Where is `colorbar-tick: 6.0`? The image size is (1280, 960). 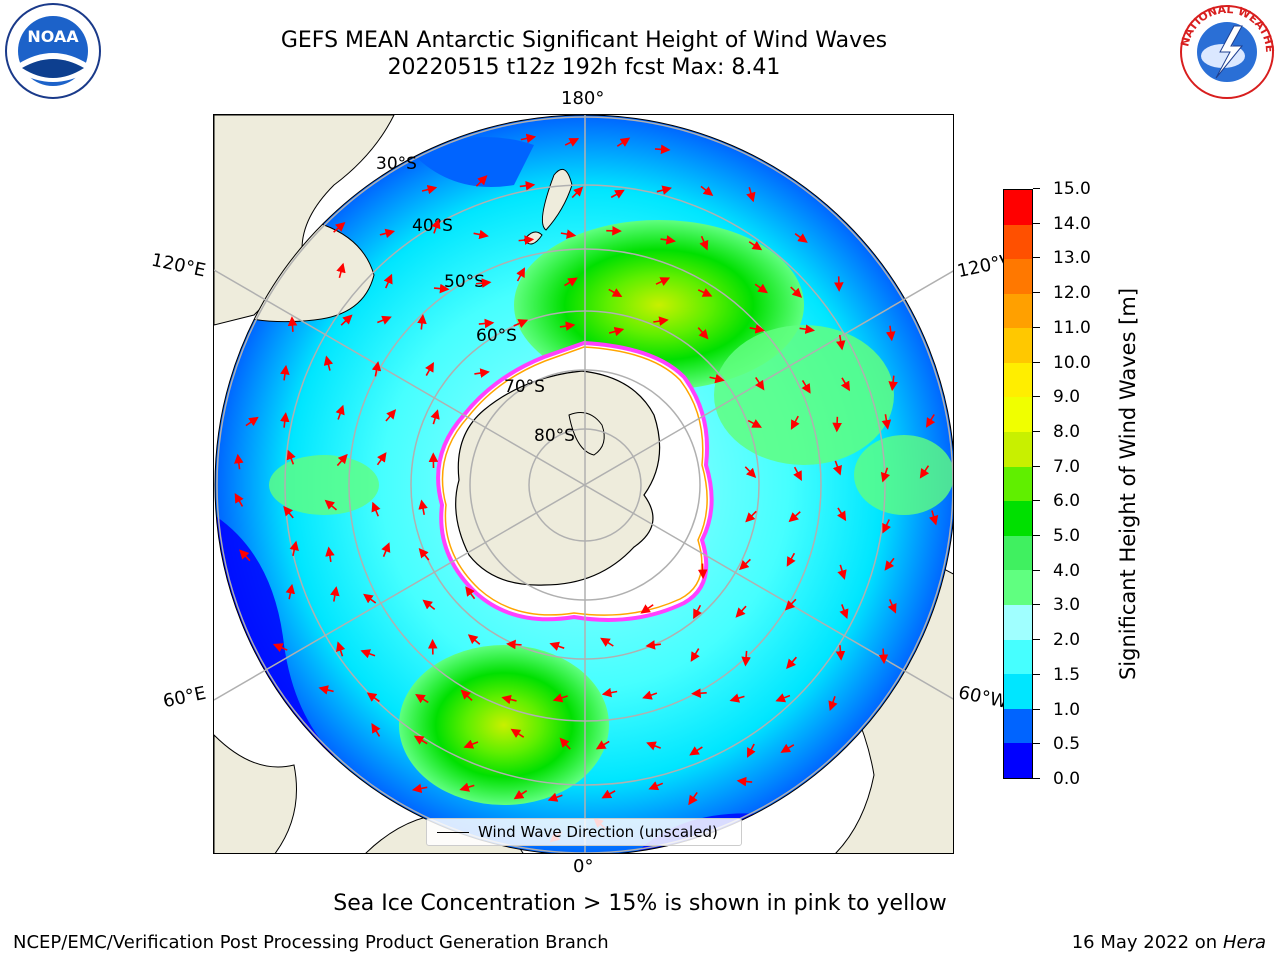 colorbar-tick: 6.0 is located at coordinates (1063, 501).